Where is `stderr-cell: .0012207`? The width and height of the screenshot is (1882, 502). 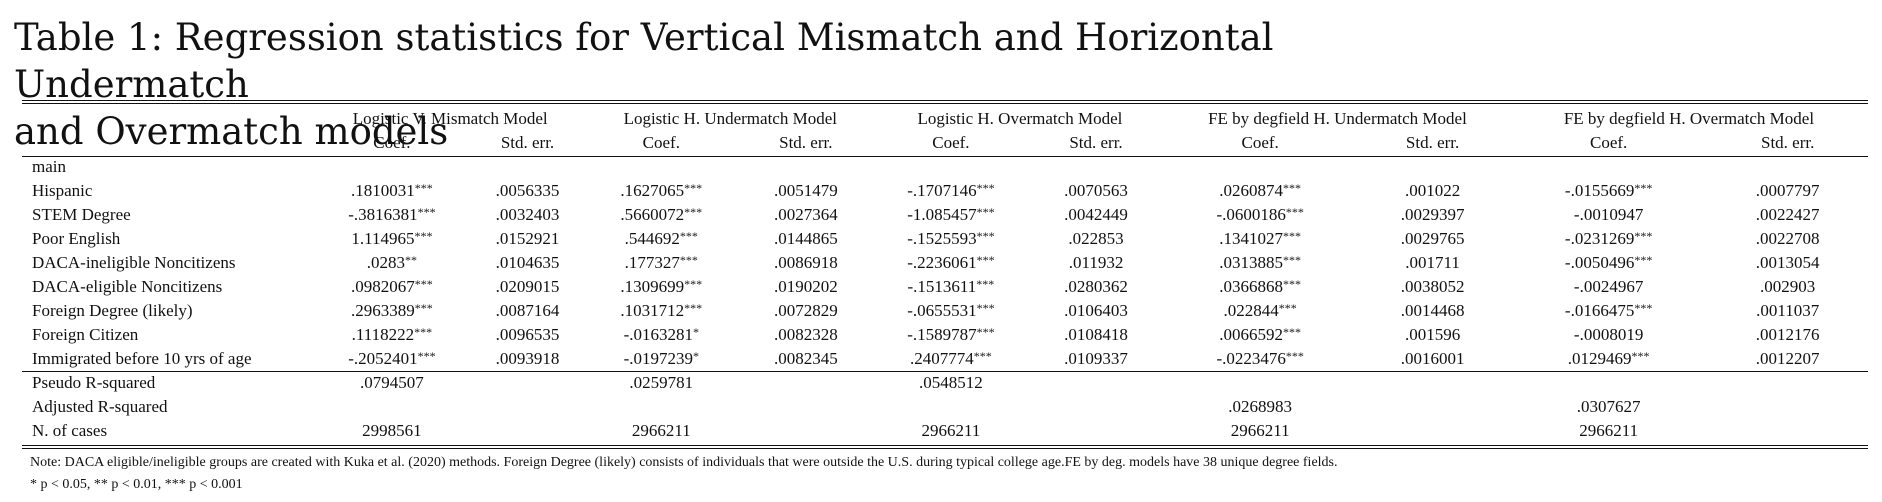
stderr-cell: .0012207 is located at coordinates (1787, 358).